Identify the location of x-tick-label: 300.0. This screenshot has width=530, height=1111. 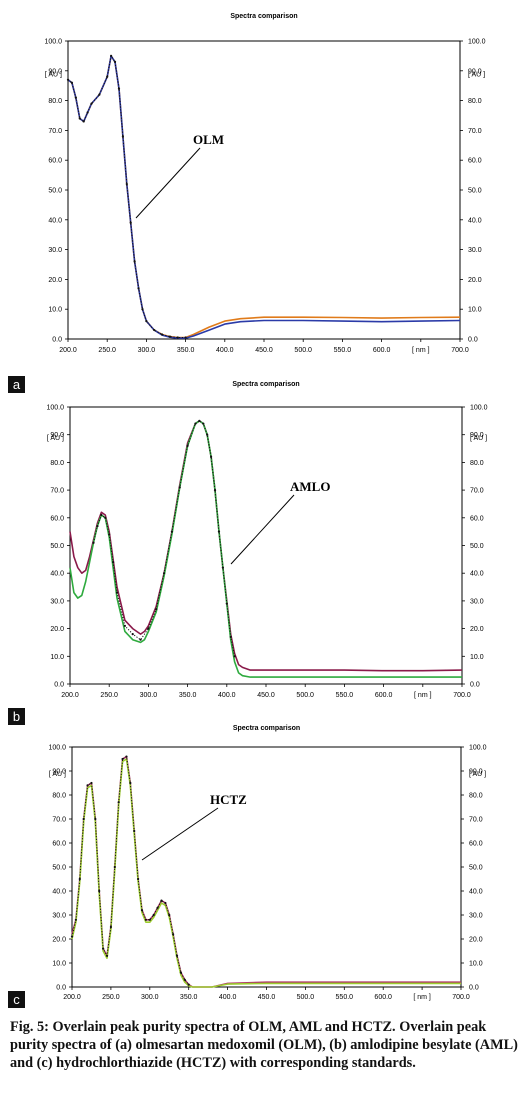
(149, 695).